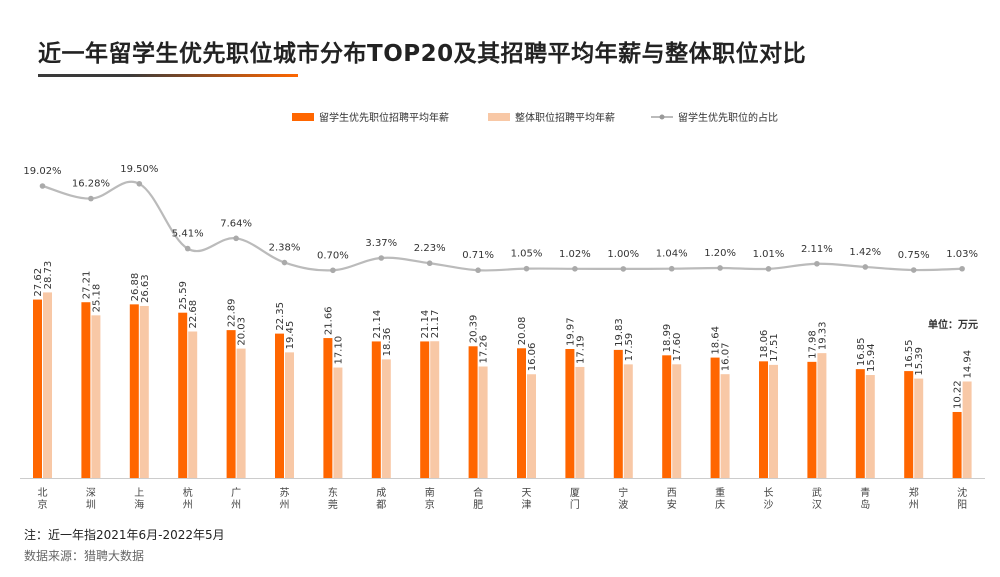 This screenshot has height=577, width=1000. Describe the element at coordinates (303, 117) in the screenshot. I see `legend-swatch` at that location.